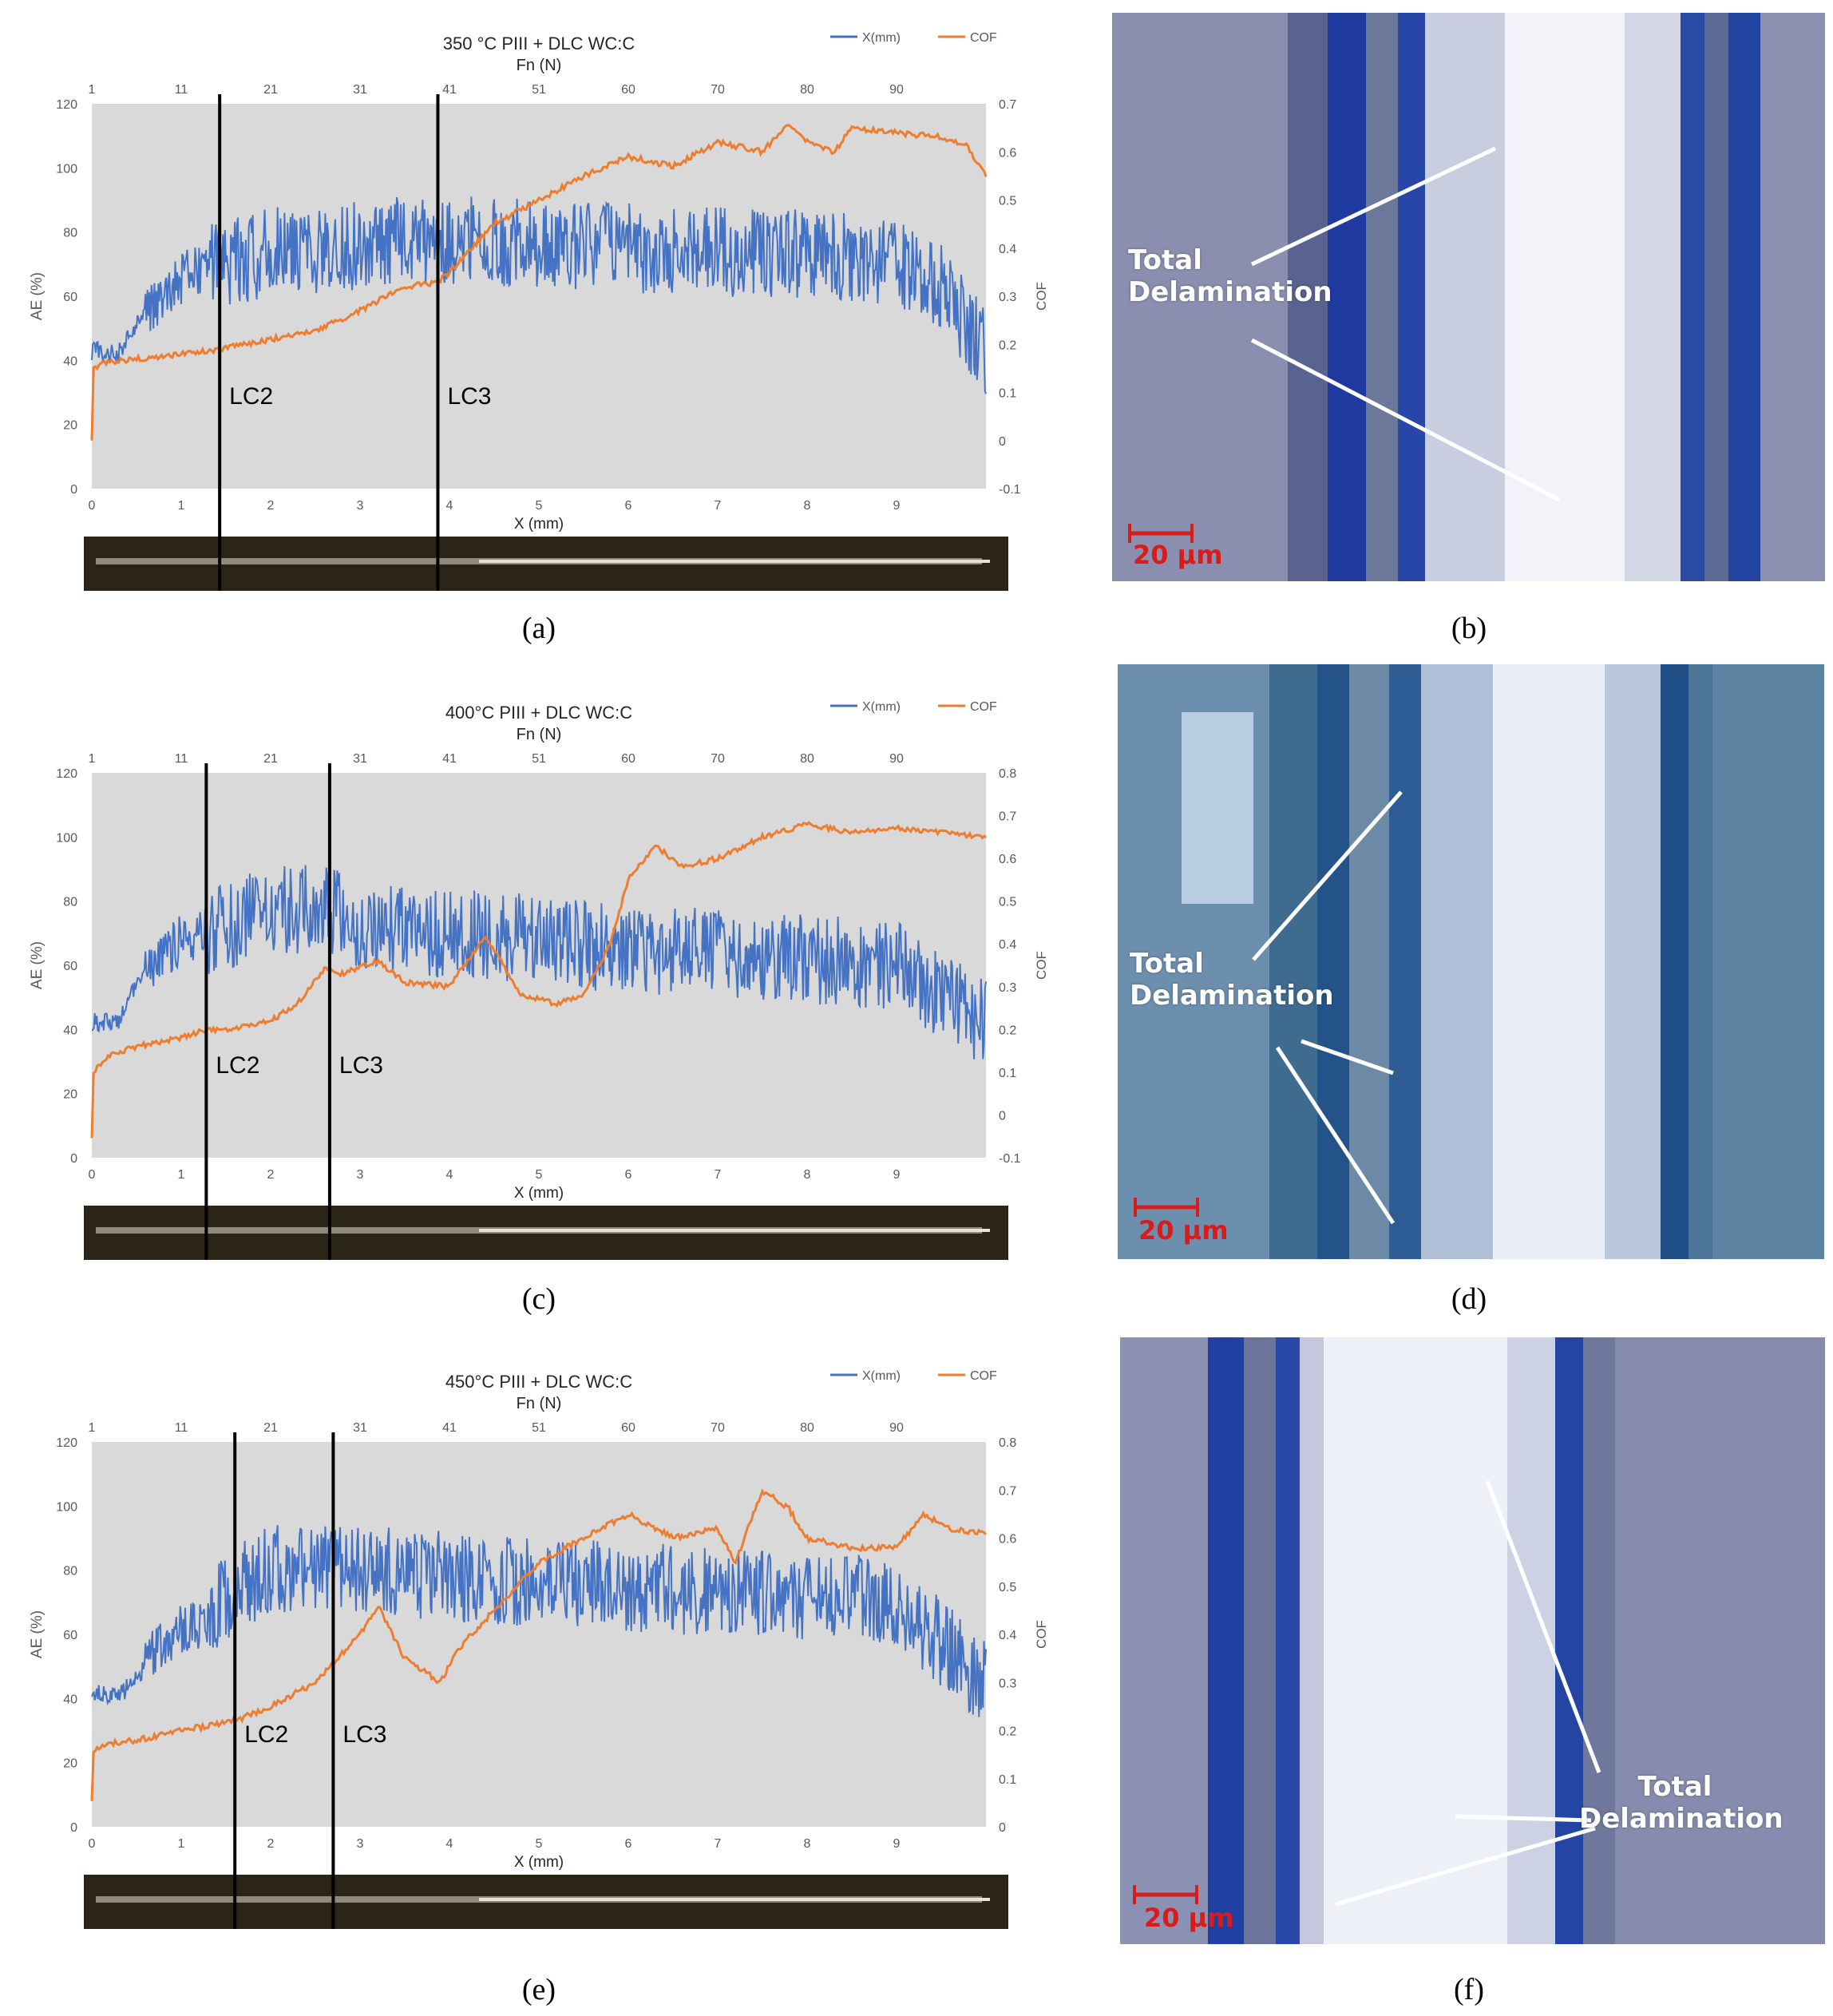  What do you see at coordinates (1230, 276) in the screenshot?
I see `delamination-label-b: Total Delamination` at bounding box center [1230, 276].